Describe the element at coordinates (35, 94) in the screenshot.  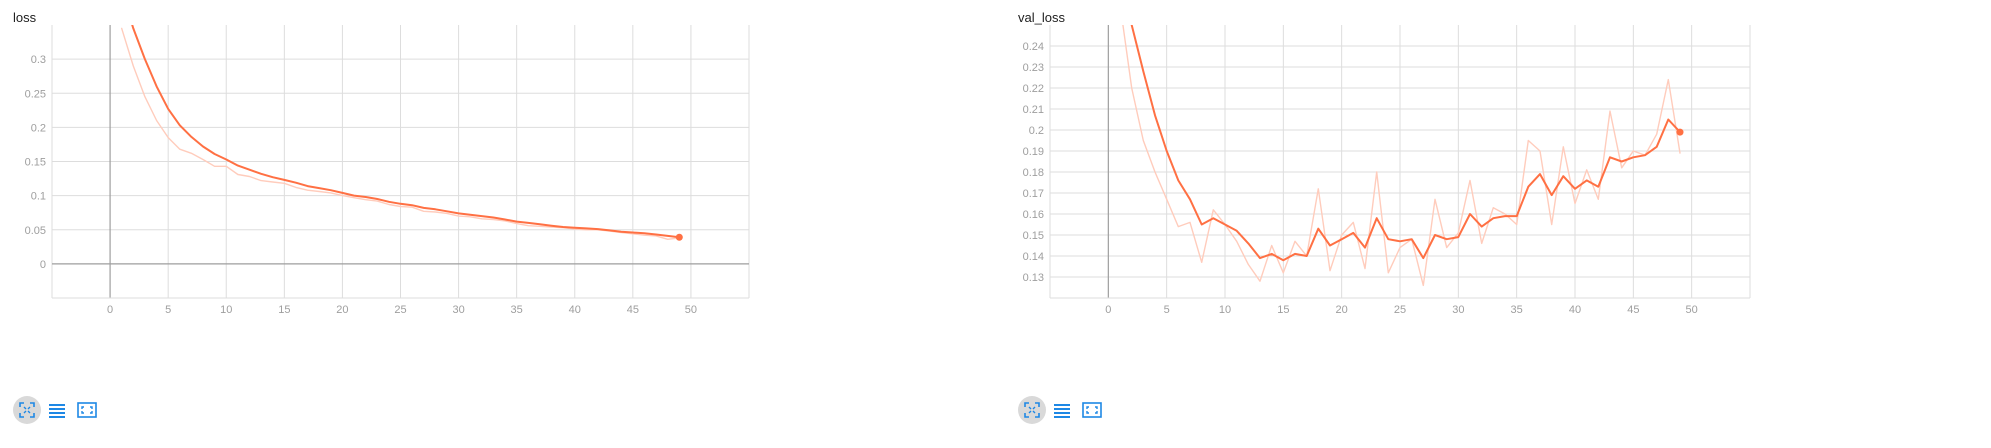
I see `y-tick-label: 0.25` at that location.